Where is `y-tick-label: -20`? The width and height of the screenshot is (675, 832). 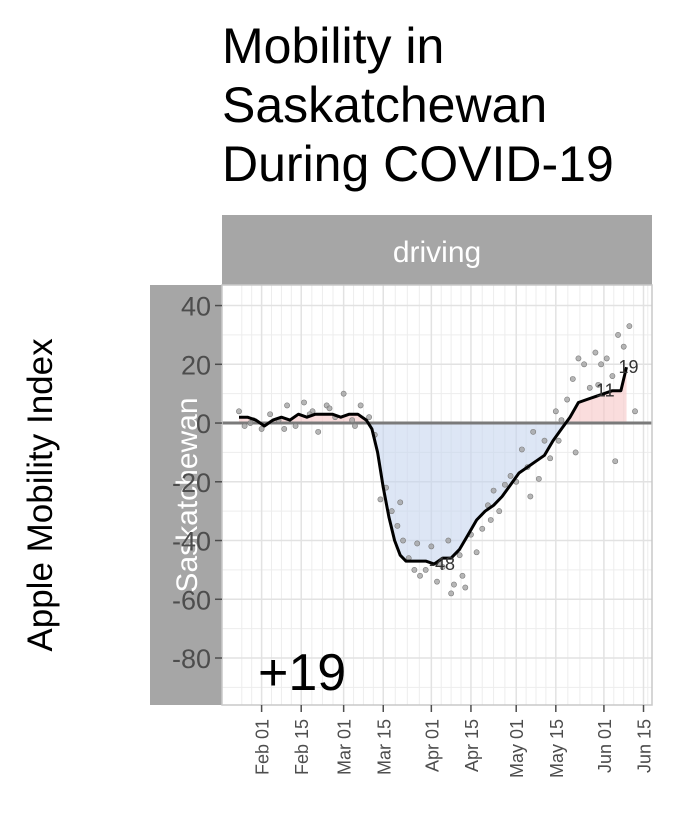 y-tick-label: -20 is located at coordinates (191, 483).